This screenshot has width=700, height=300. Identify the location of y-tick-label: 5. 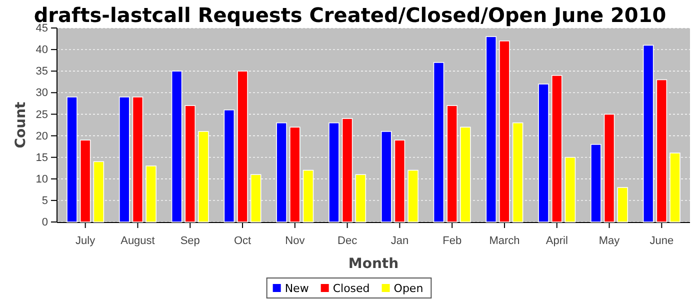
(45, 200).